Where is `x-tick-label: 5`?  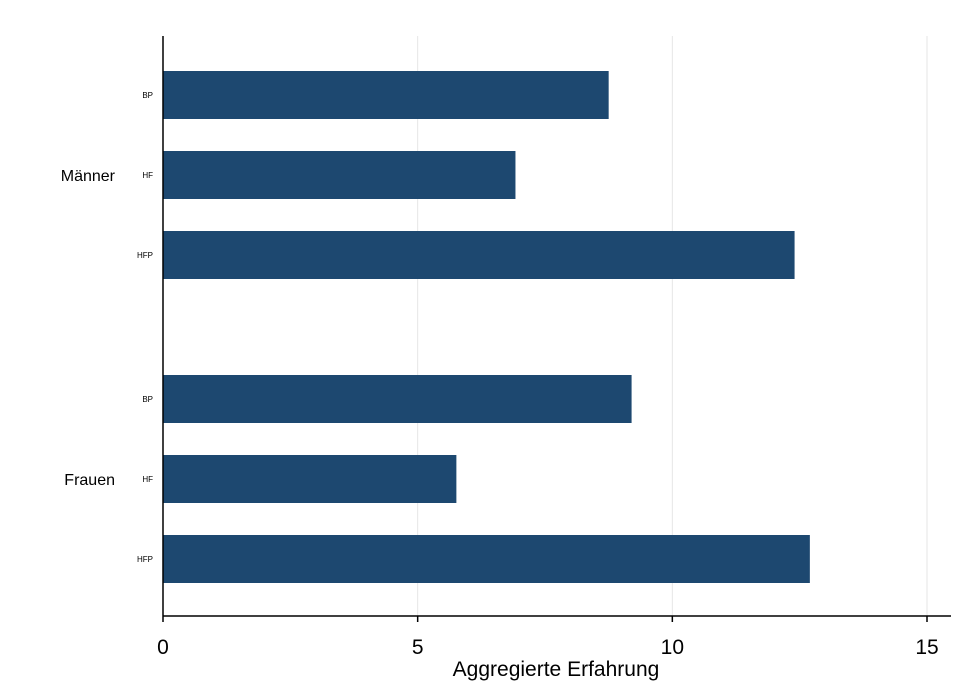
x-tick-label: 5 is located at coordinates (418, 647).